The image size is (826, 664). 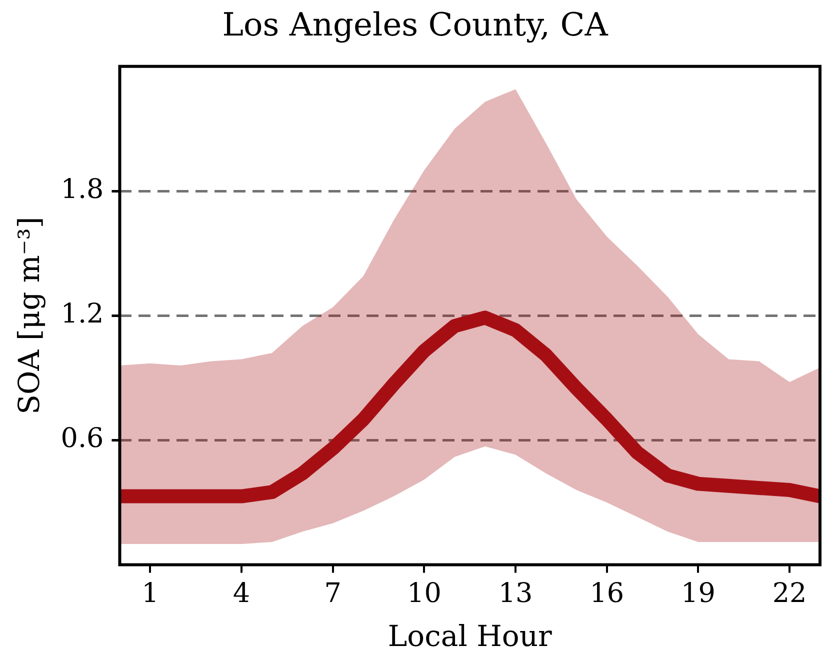 What do you see at coordinates (698, 594) in the screenshot?
I see `x-tick-label: 19` at bounding box center [698, 594].